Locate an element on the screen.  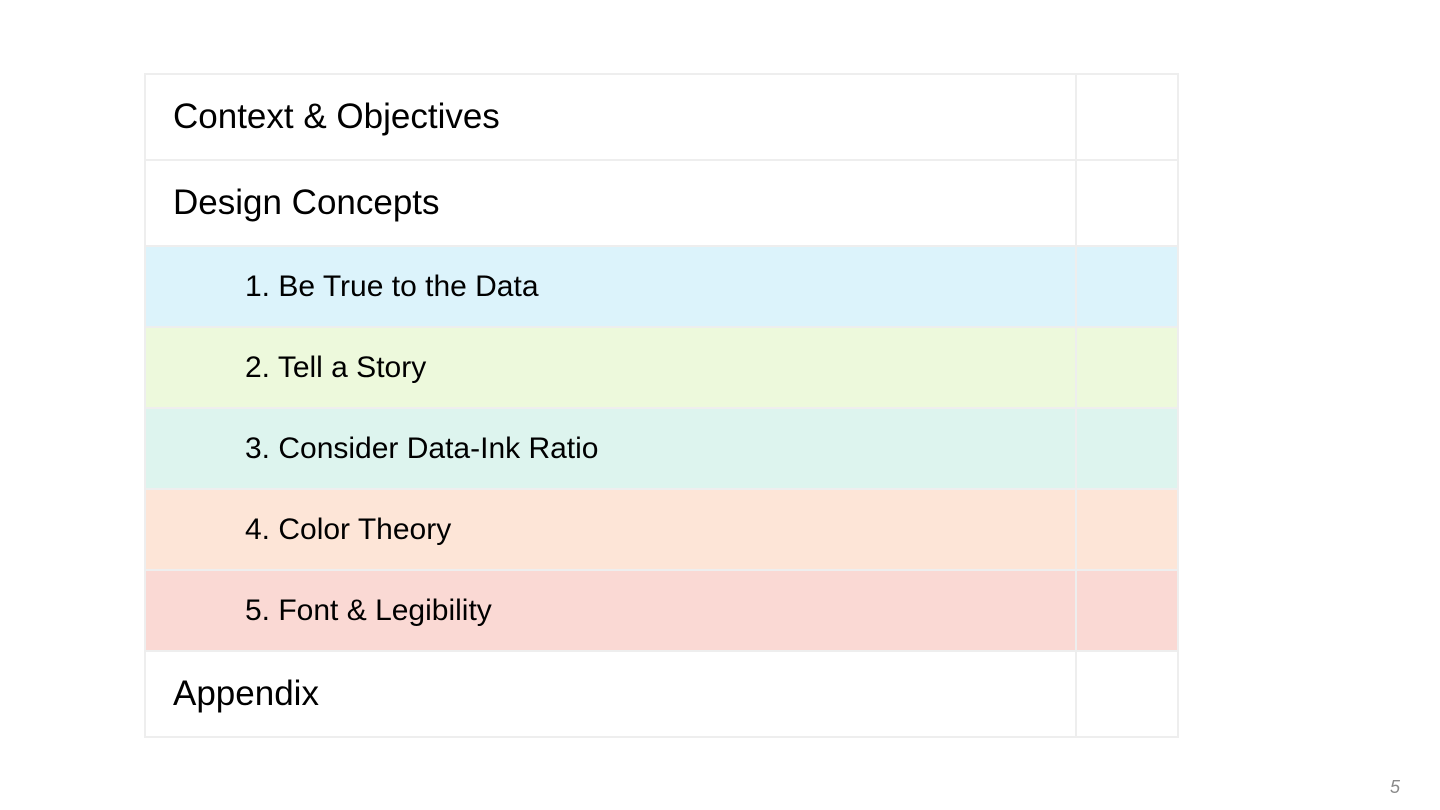
agenda-subitem-label: 3. Consider Data-Ink Ratio is located at coordinates (610, 448).